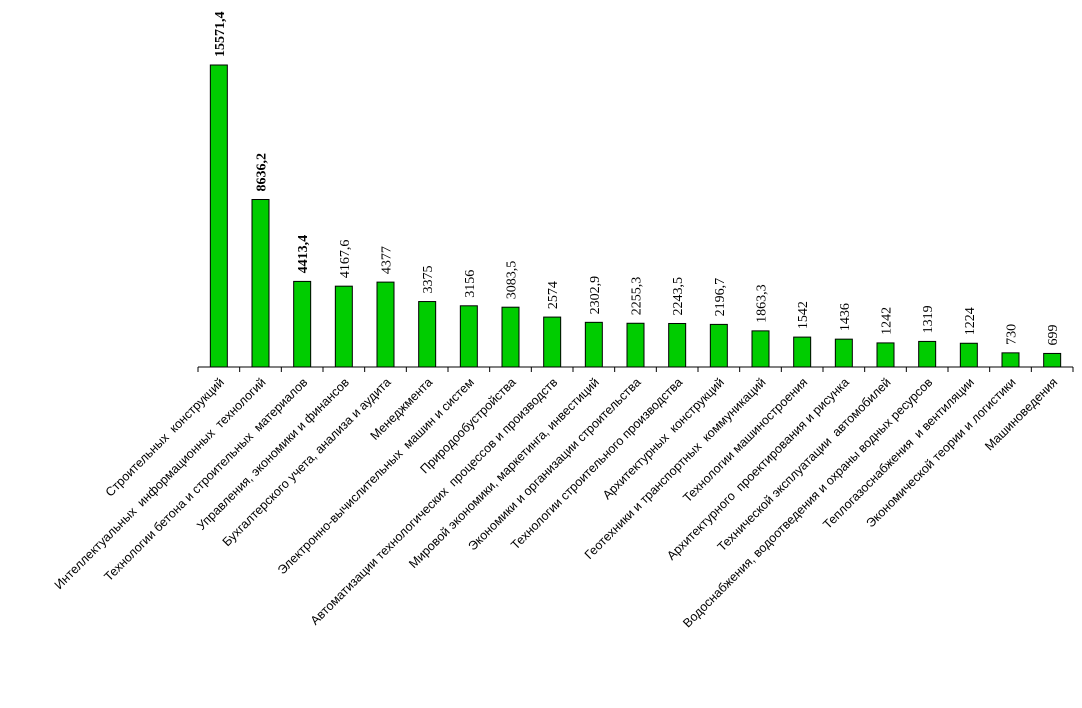 The height and width of the screenshot is (708, 1082). What do you see at coordinates (720, 297) in the screenshot?
I see `value-label: 2196,7` at bounding box center [720, 297].